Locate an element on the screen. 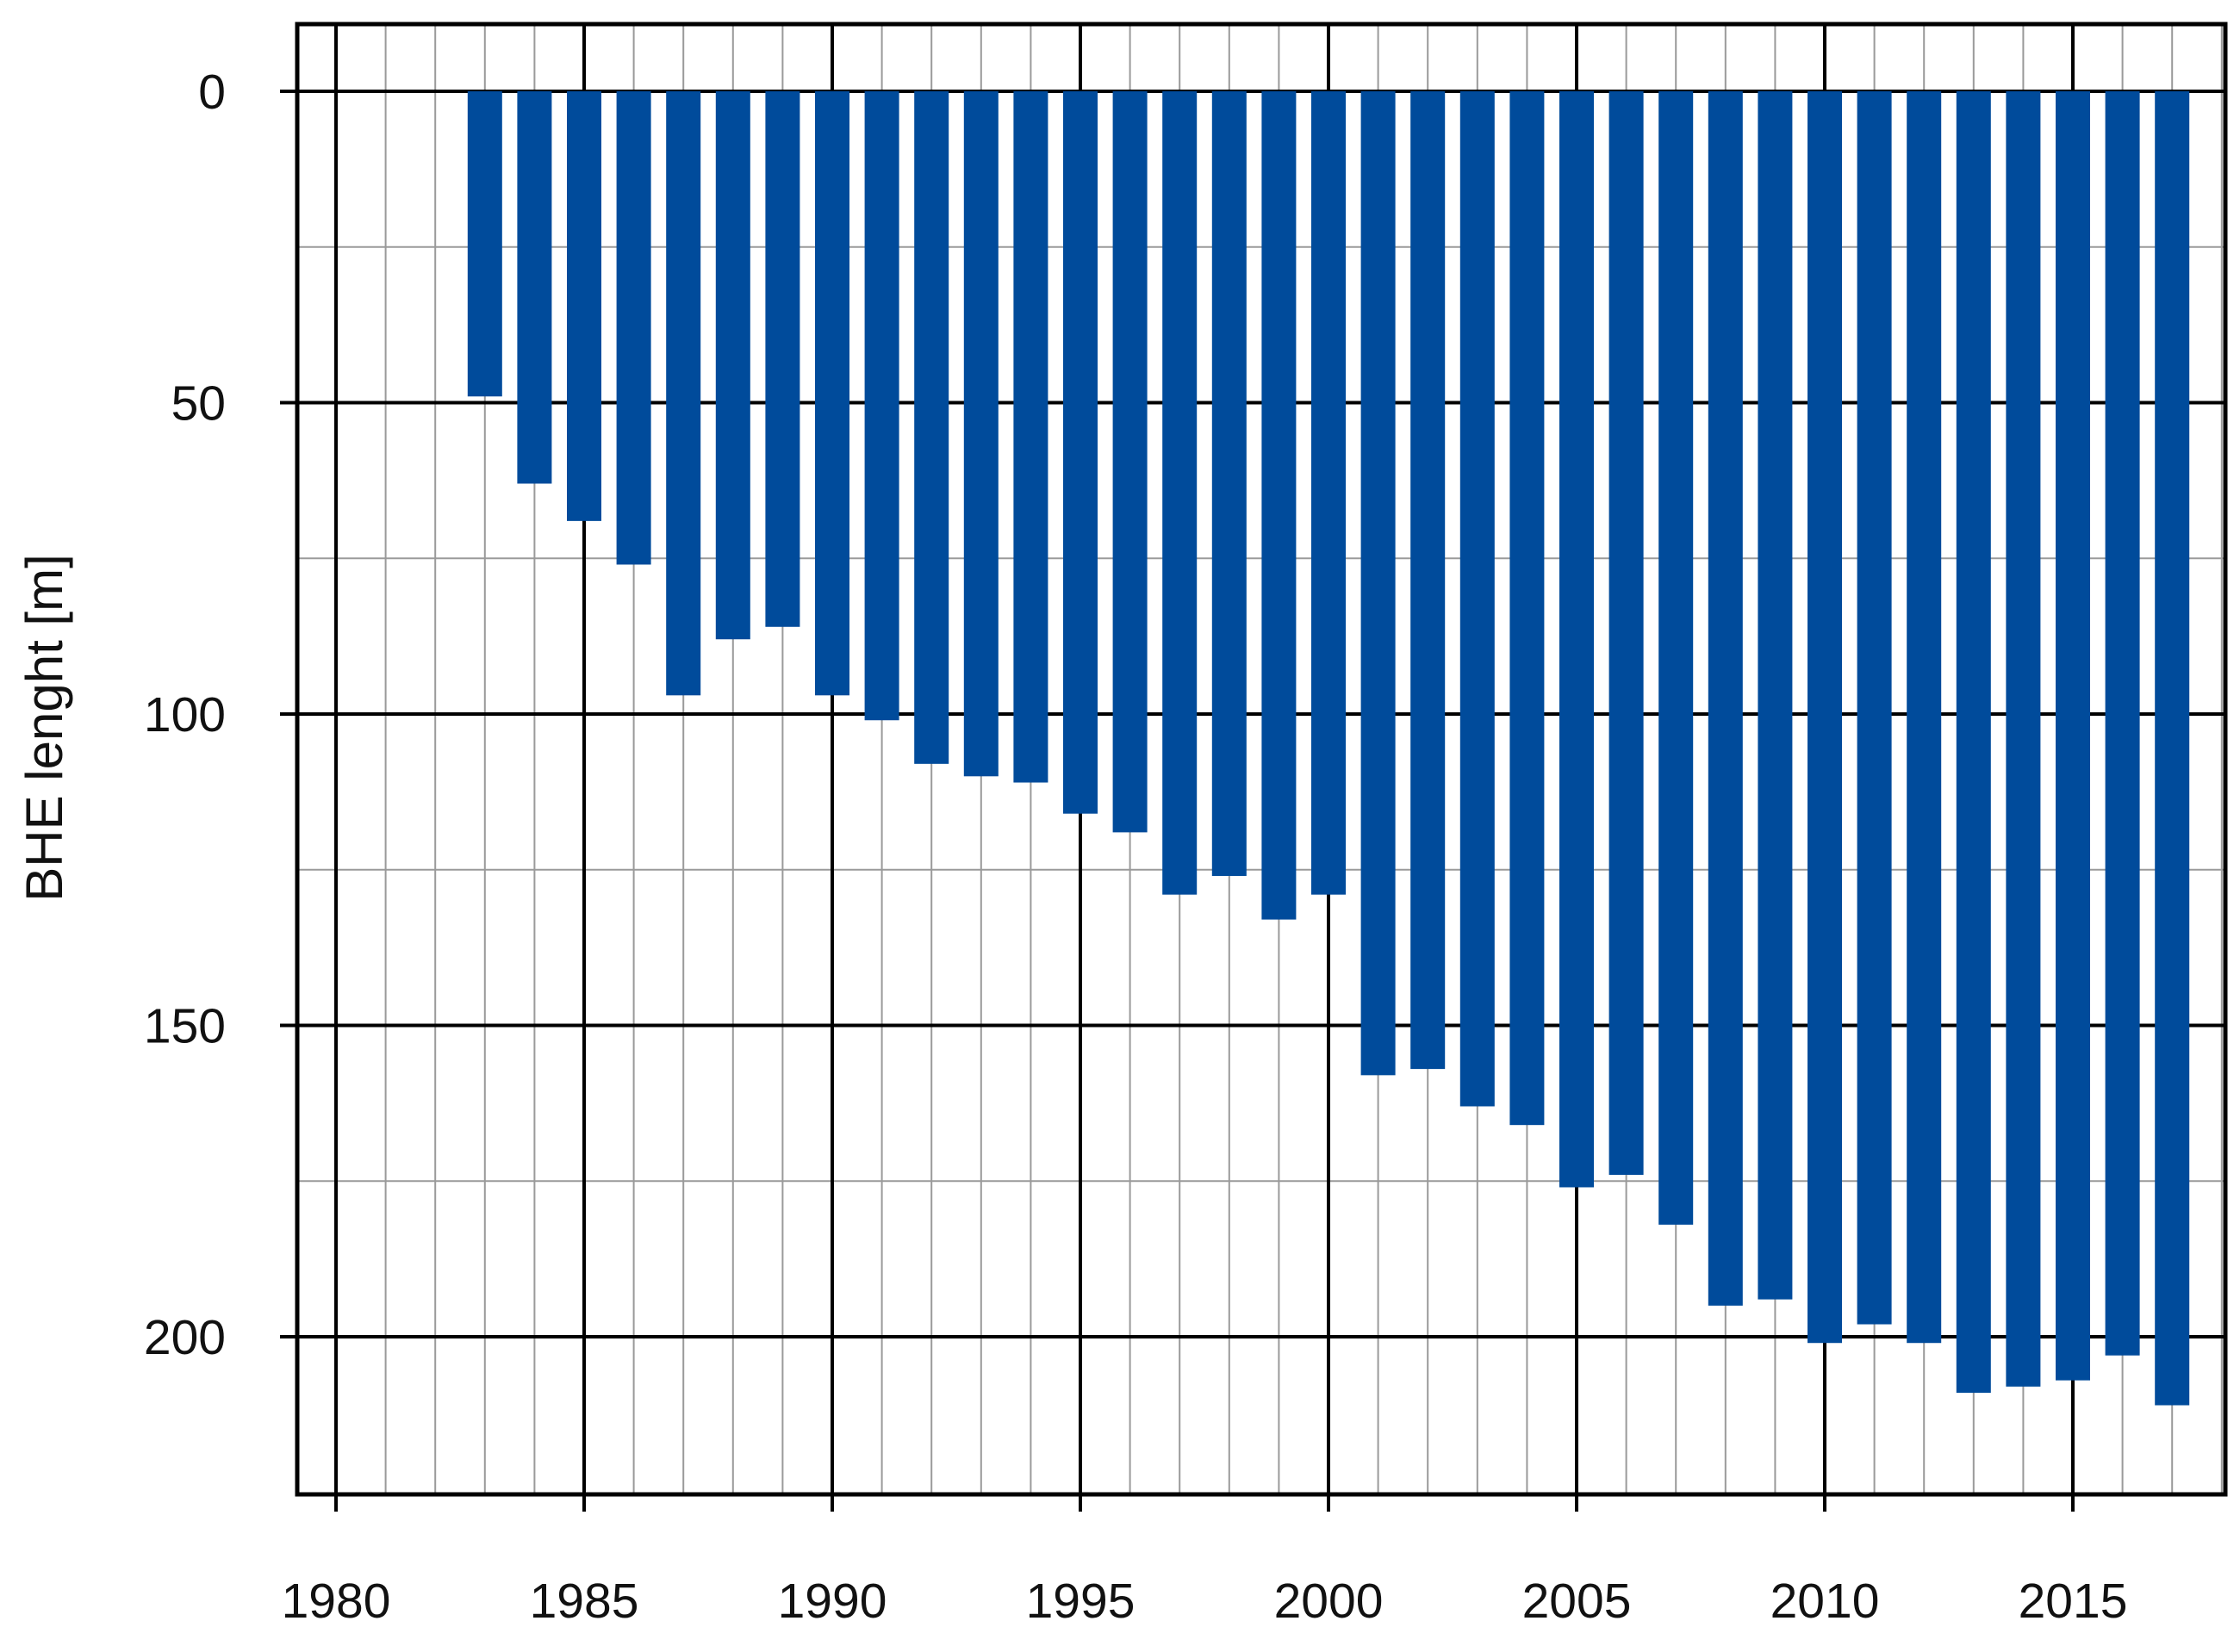 The width and height of the screenshot is (2240, 1652). bar-1989 is located at coordinates (783, 359).